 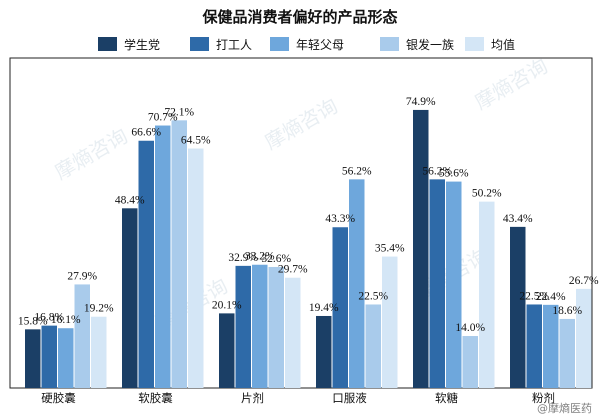 I want to click on bar-value-label: 20.1%, so click(x=227, y=305).